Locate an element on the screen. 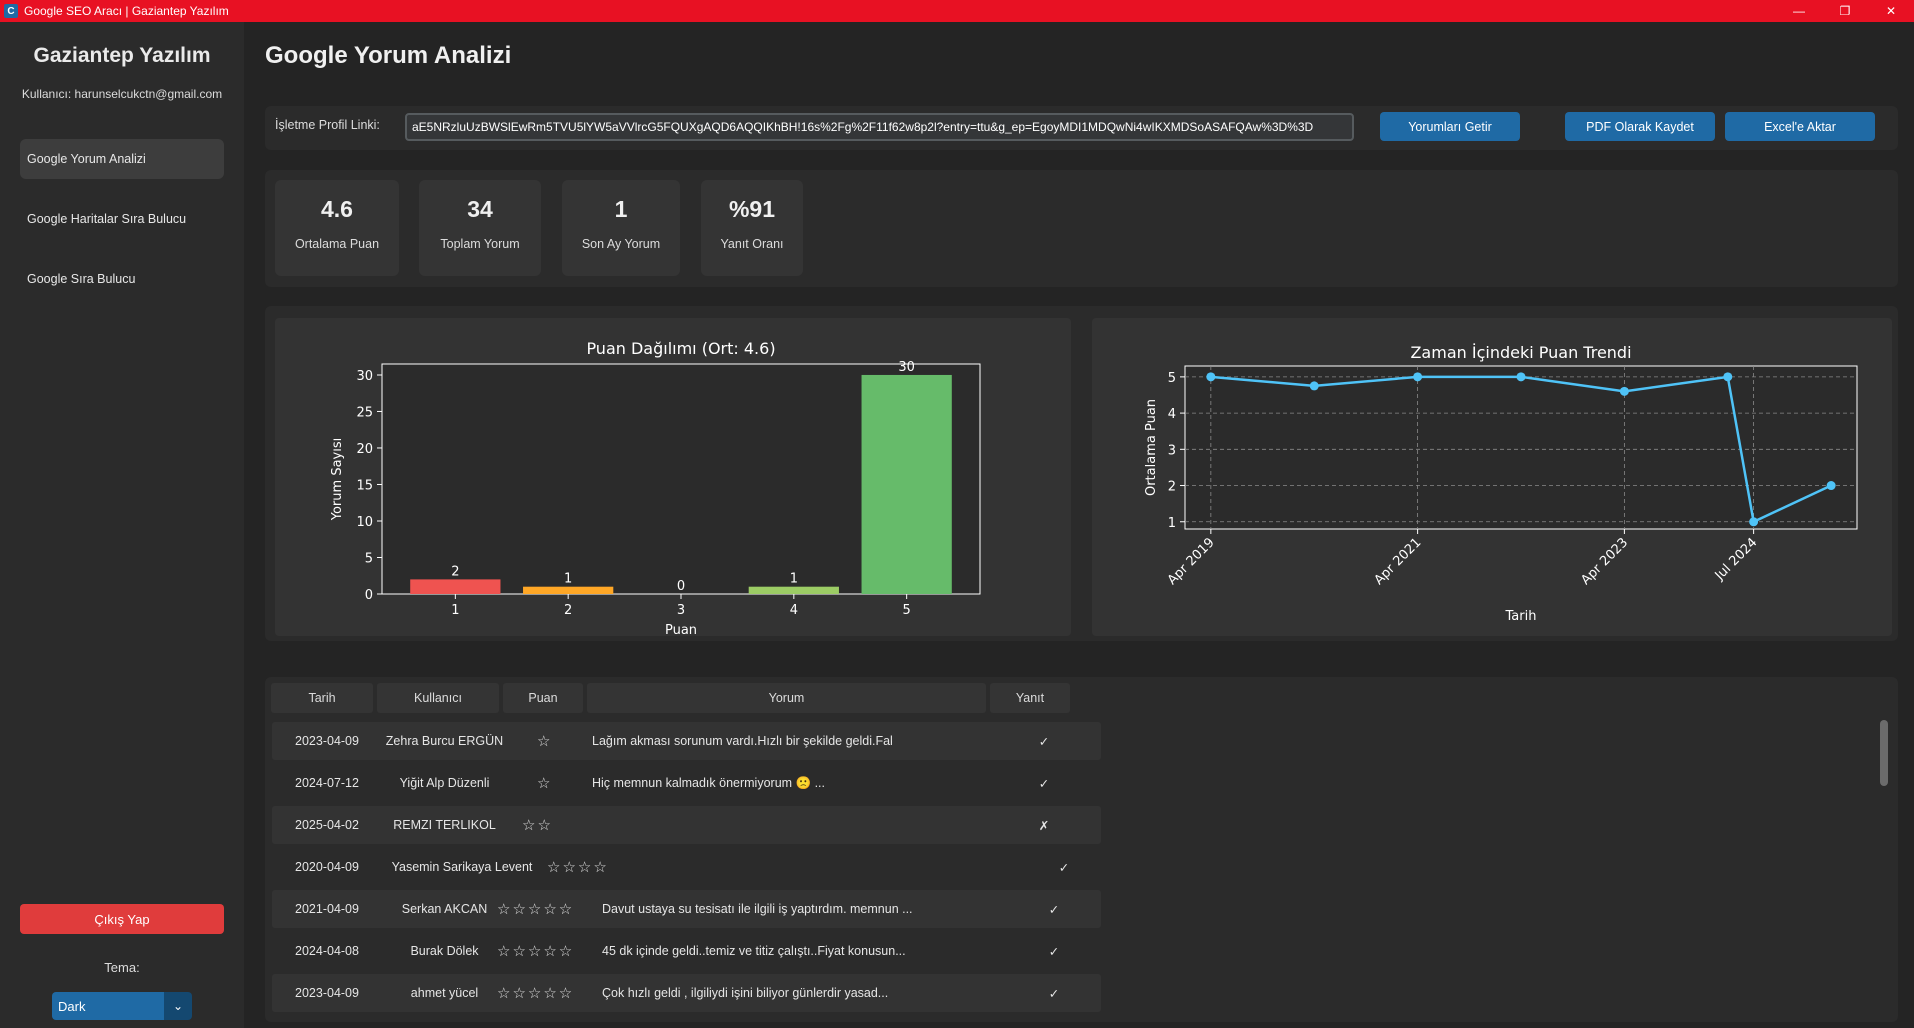 The image size is (1914, 1028). chevron-down-icon: ⌄ is located at coordinates (178, 1006).